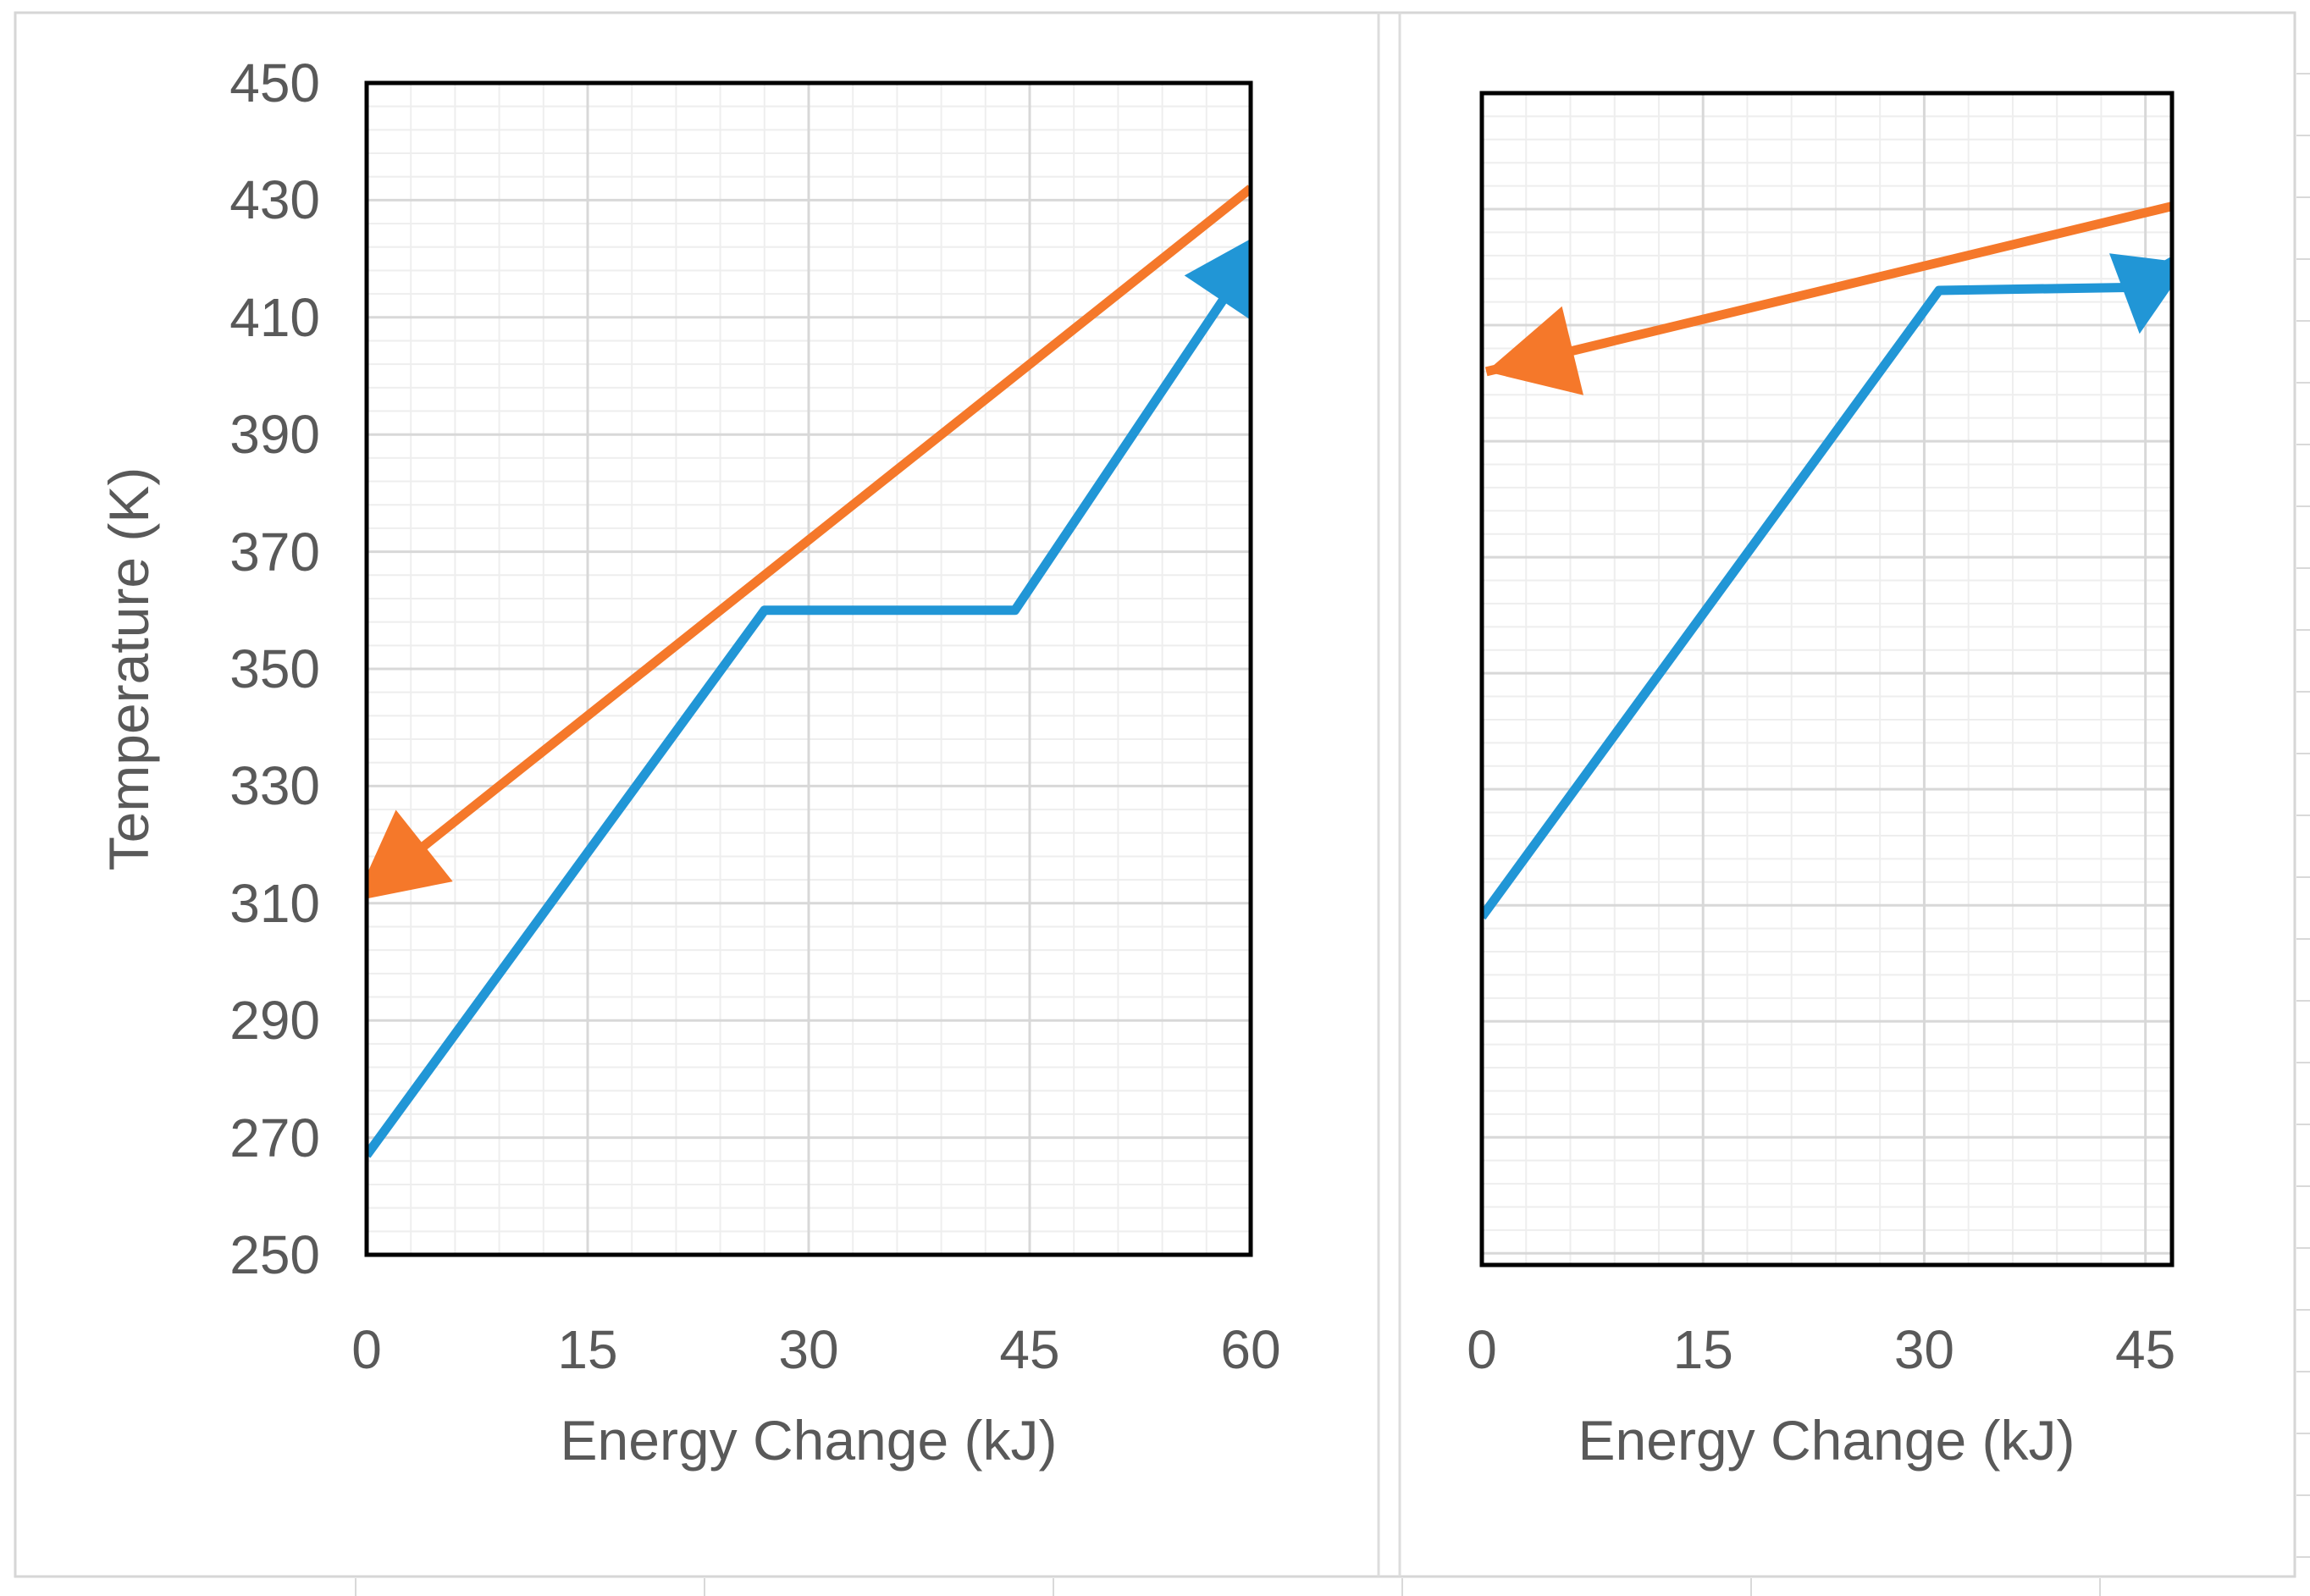 The width and height of the screenshot is (2310, 1596). I want to click on x-axis-title-right: Energy Change (kJ), so click(1826, 1440).